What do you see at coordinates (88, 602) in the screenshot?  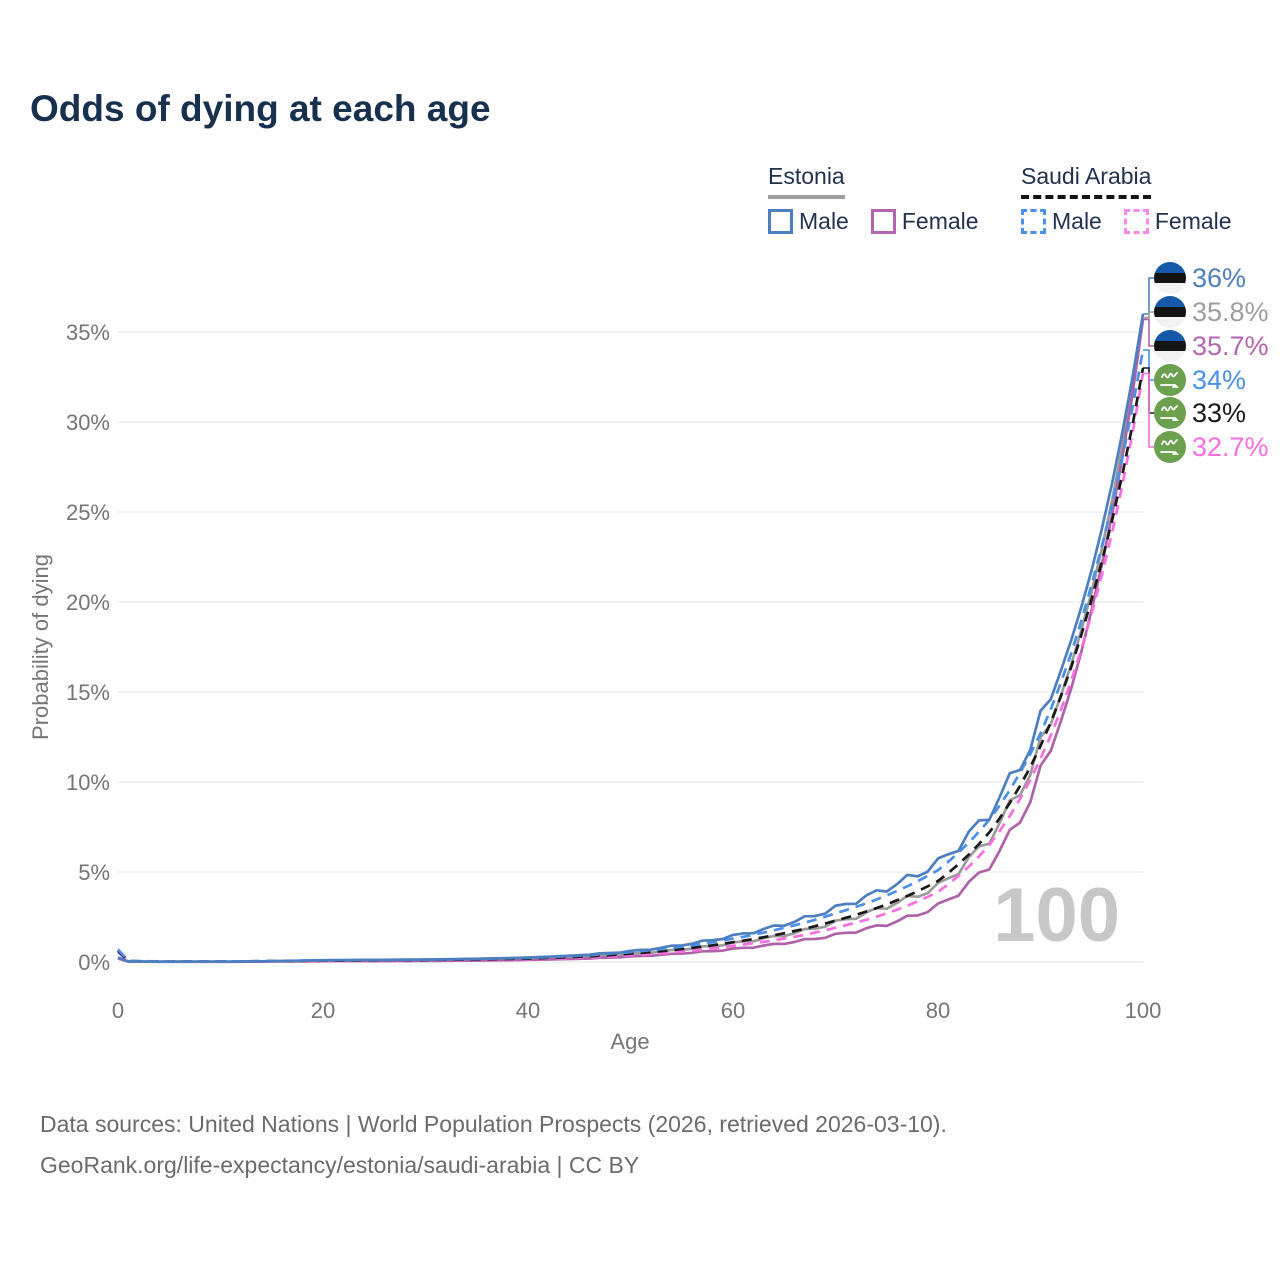 I see `y-tick-label: 20%` at bounding box center [88, 602].